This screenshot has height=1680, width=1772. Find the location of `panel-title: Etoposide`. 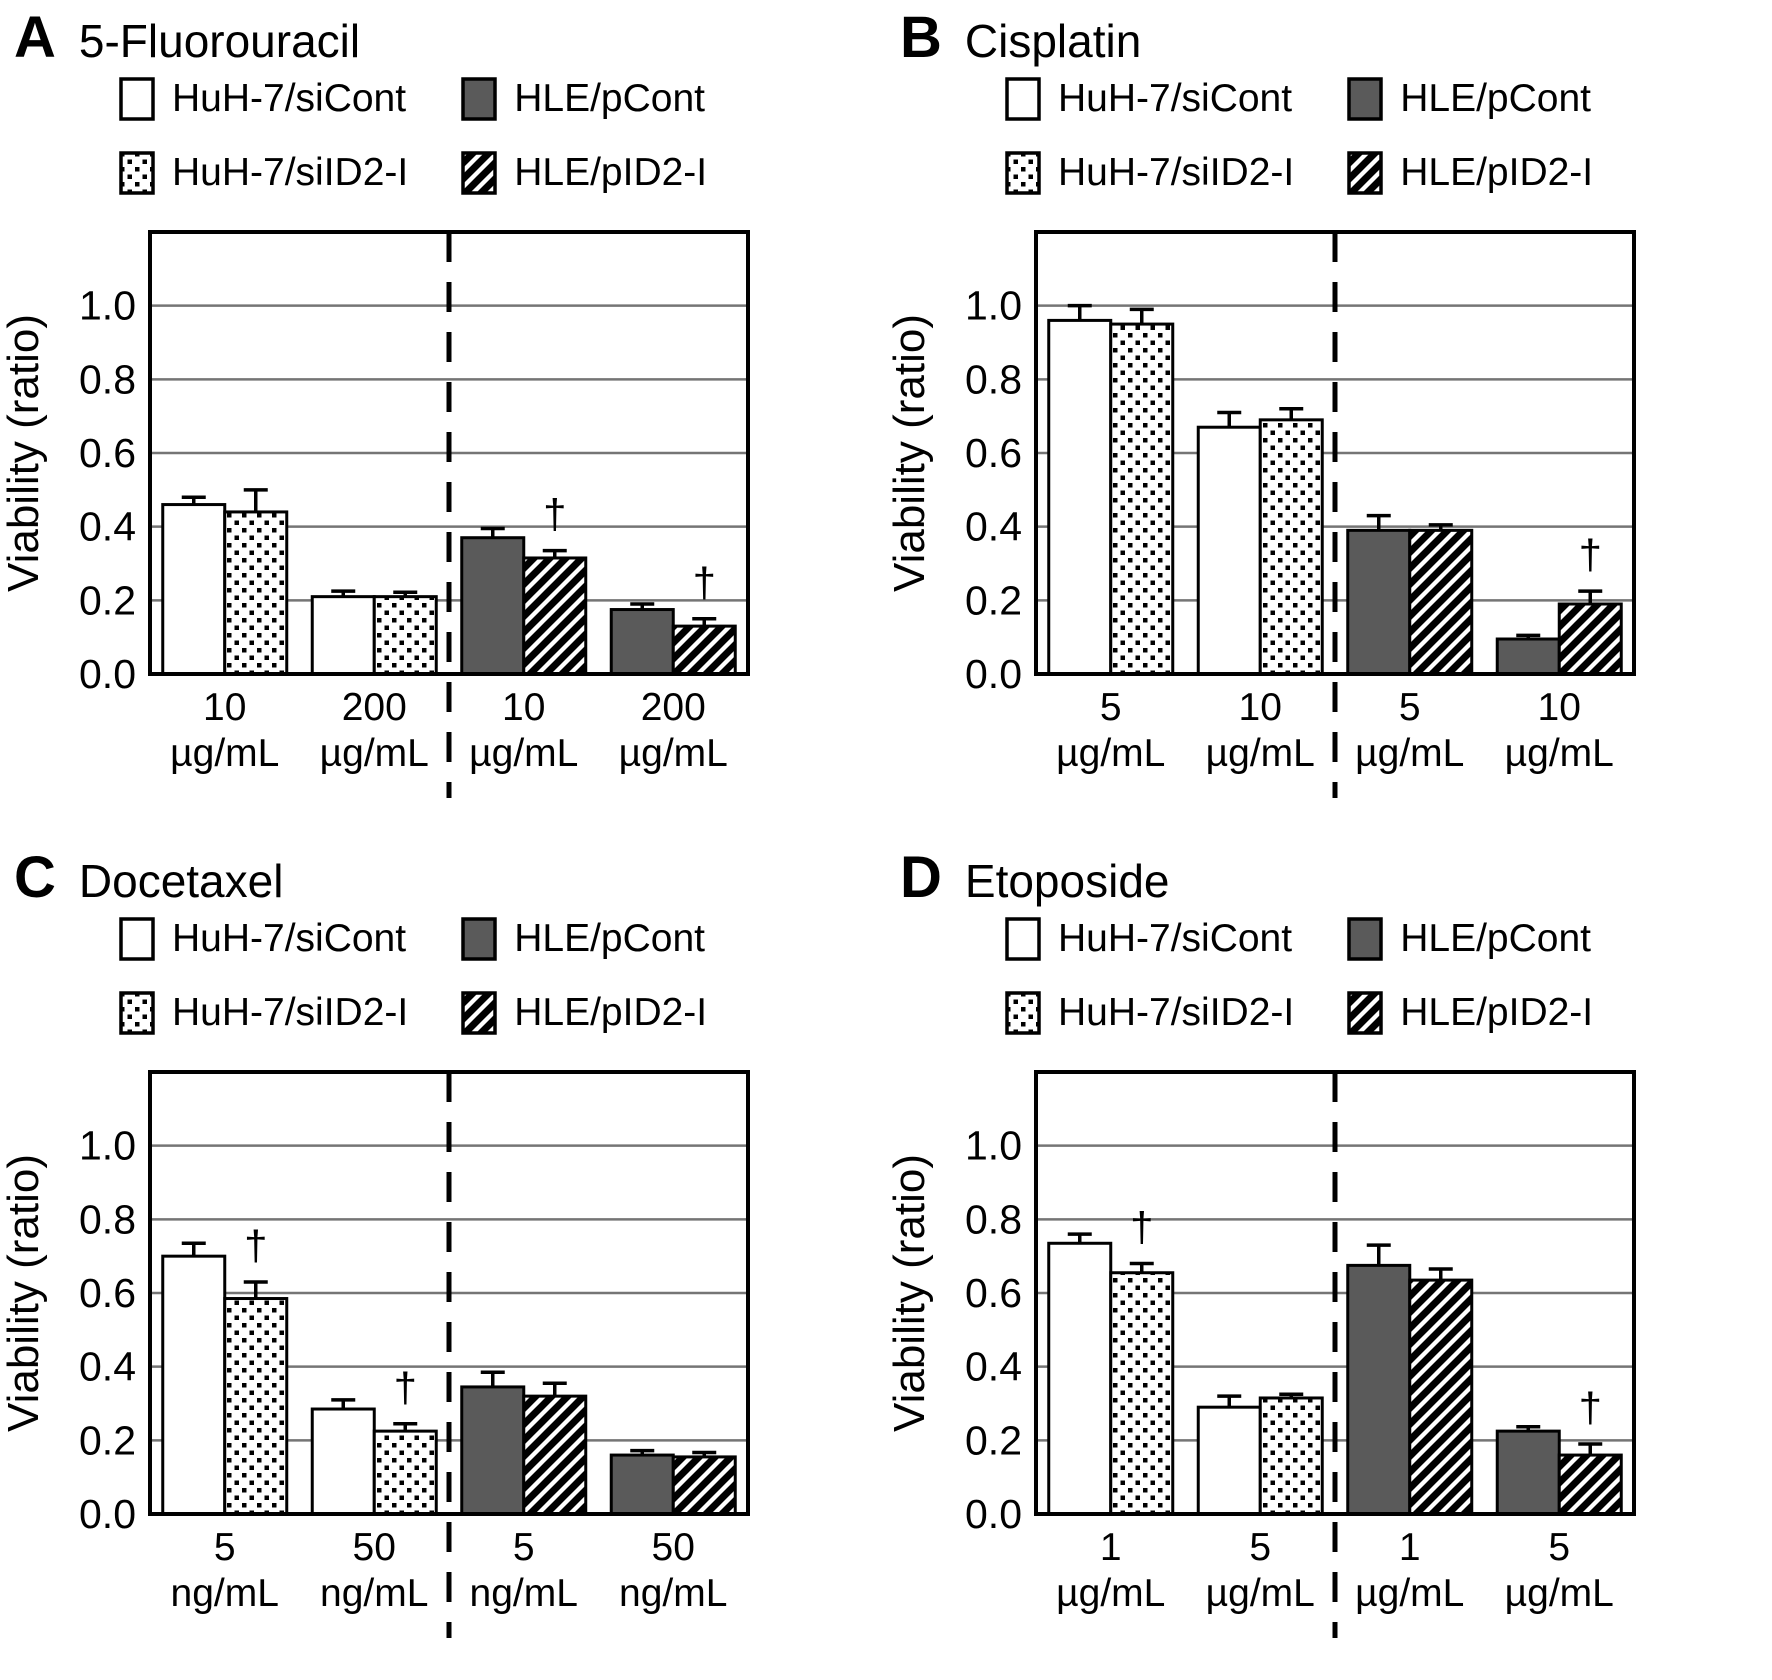

panel-title: Etoposide is located at coordinates (1067, 881).